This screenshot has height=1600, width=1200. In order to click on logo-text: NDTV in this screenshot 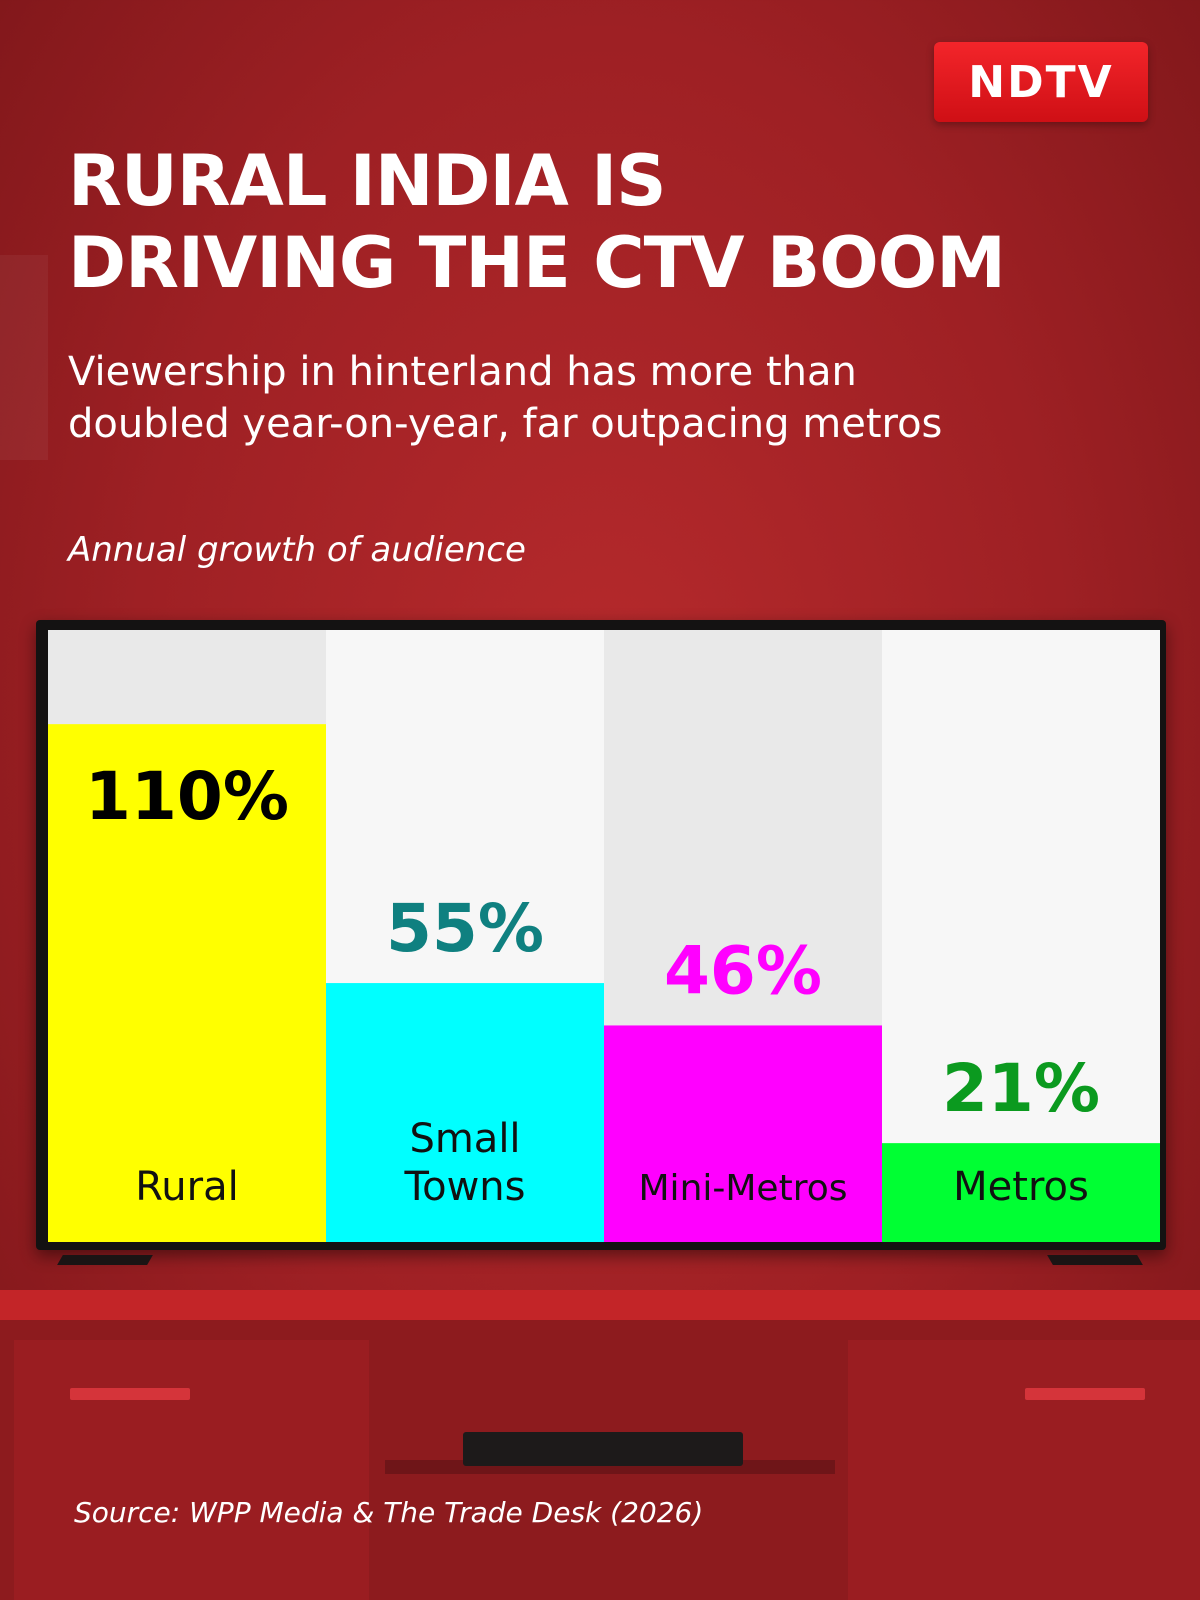, I will do `click(1040, 82)`.